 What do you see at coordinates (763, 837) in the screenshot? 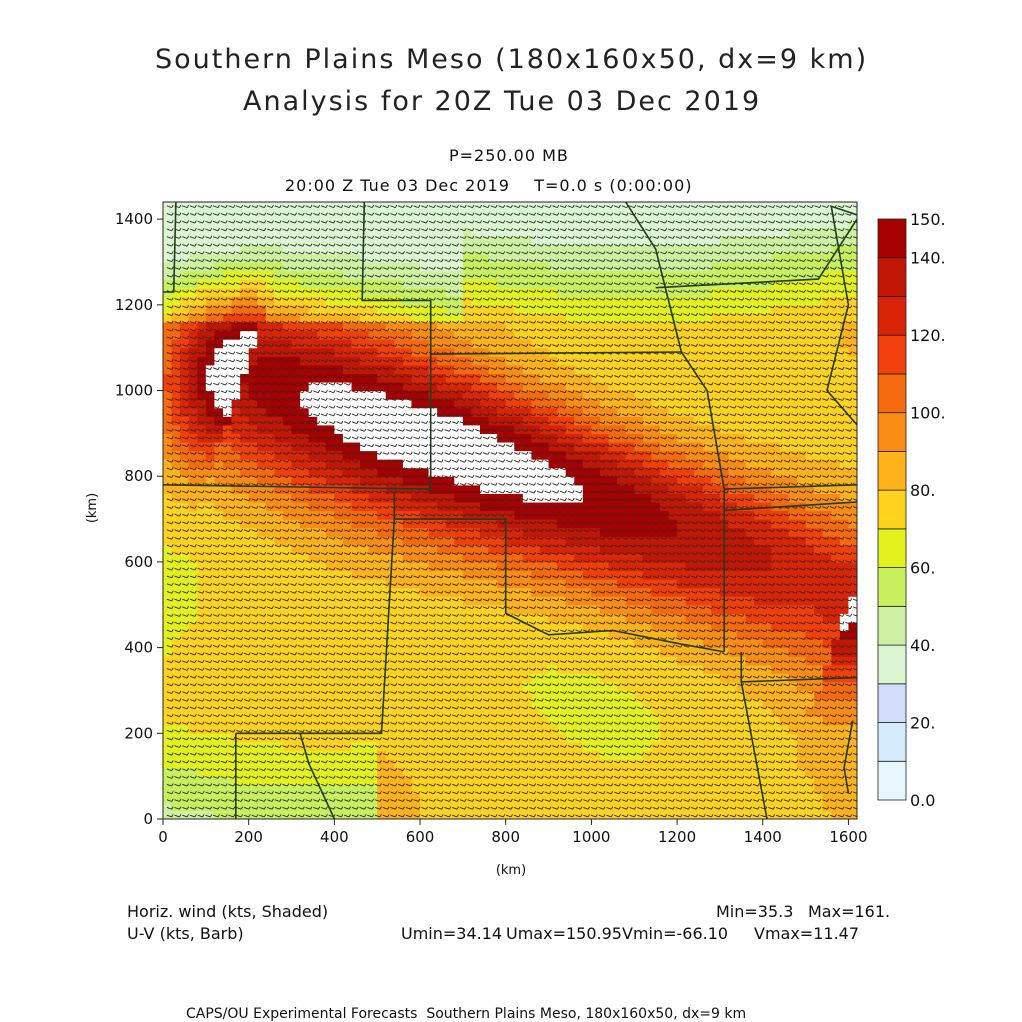
I see `x-tick-label: 1400` at bounding box center [763, 837].